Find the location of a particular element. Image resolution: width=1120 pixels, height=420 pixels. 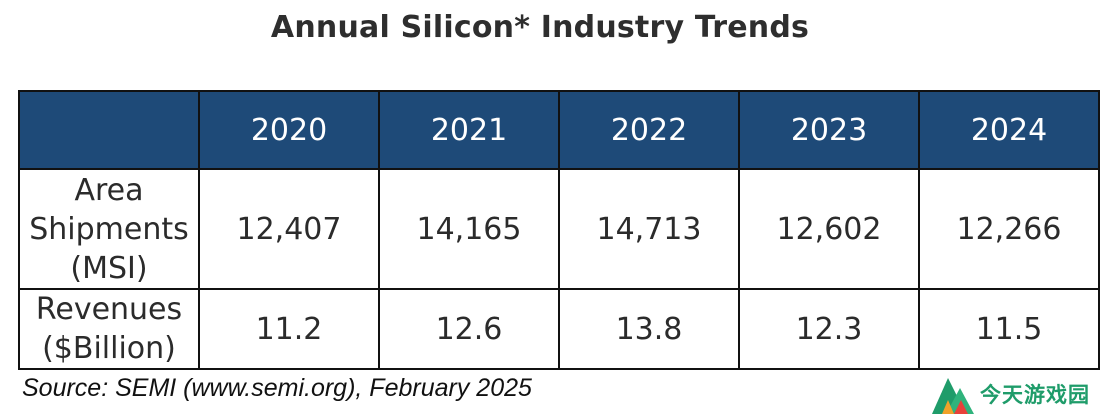

header-cell-empty is located at coordinates (109, 130).